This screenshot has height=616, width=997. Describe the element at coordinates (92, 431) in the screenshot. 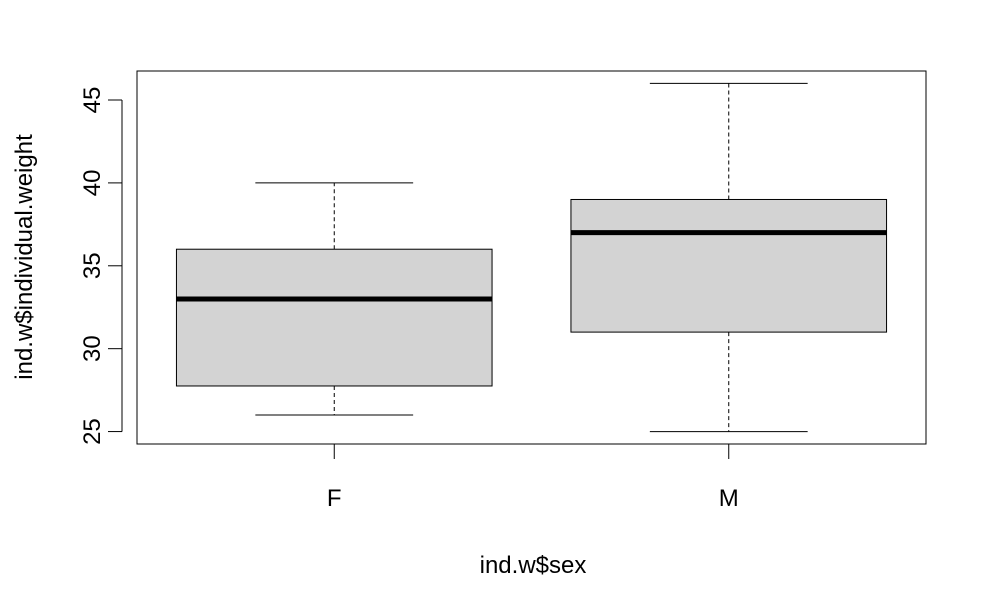

I see `y-tick-label: 25` at that location.